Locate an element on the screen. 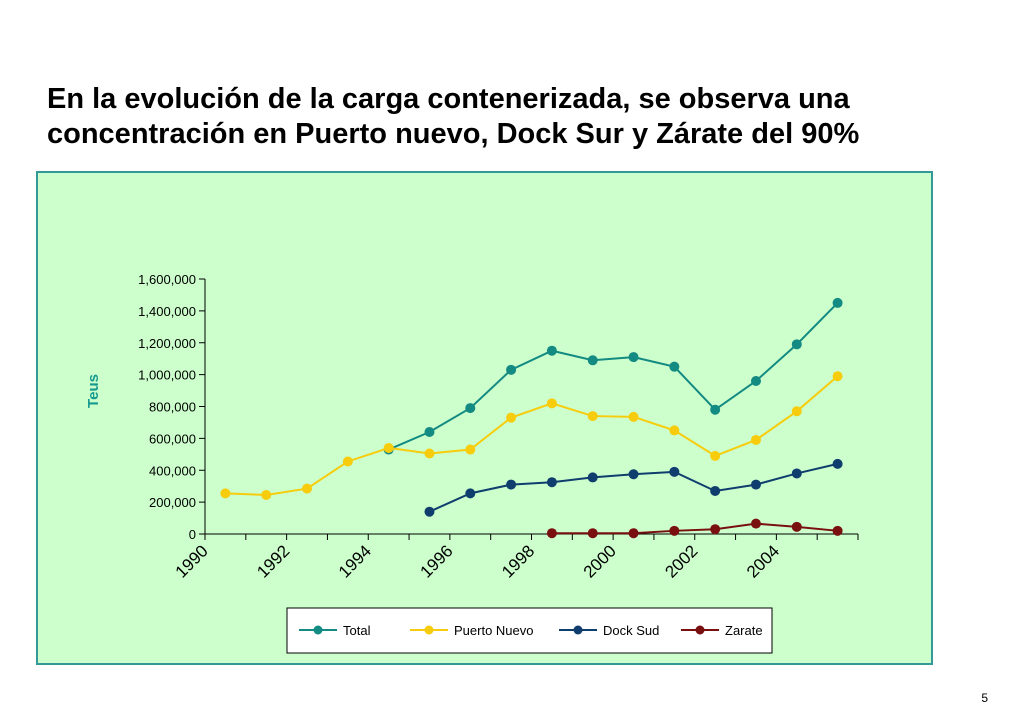  x-tick-label: 1994 is located at coordinates (355, 561).